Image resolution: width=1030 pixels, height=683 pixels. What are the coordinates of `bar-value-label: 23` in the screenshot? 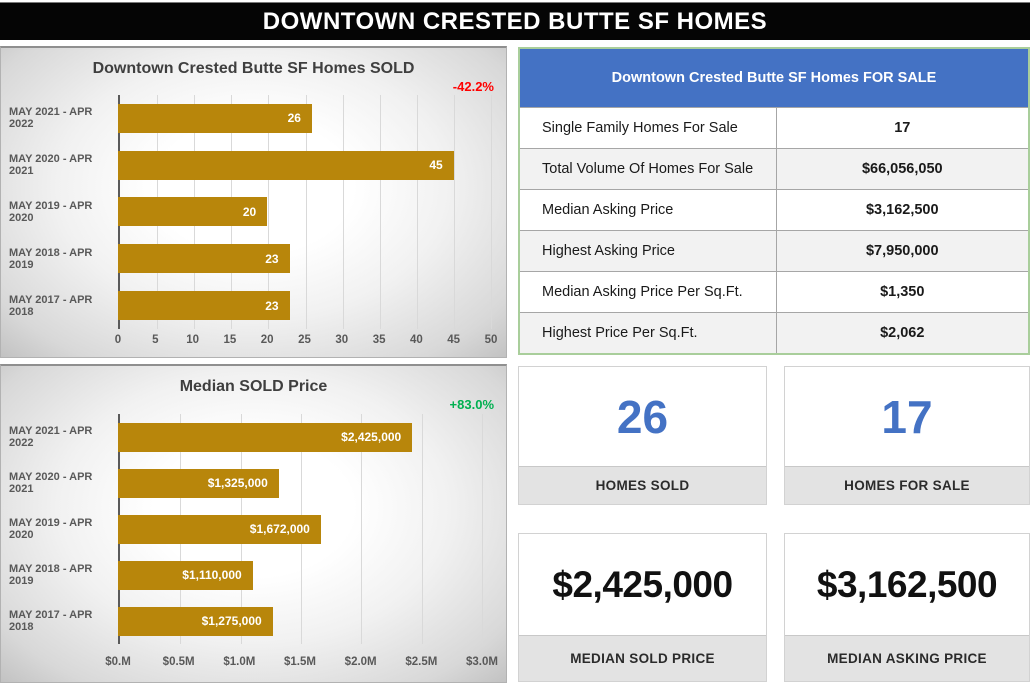 It's located at (272, 258).